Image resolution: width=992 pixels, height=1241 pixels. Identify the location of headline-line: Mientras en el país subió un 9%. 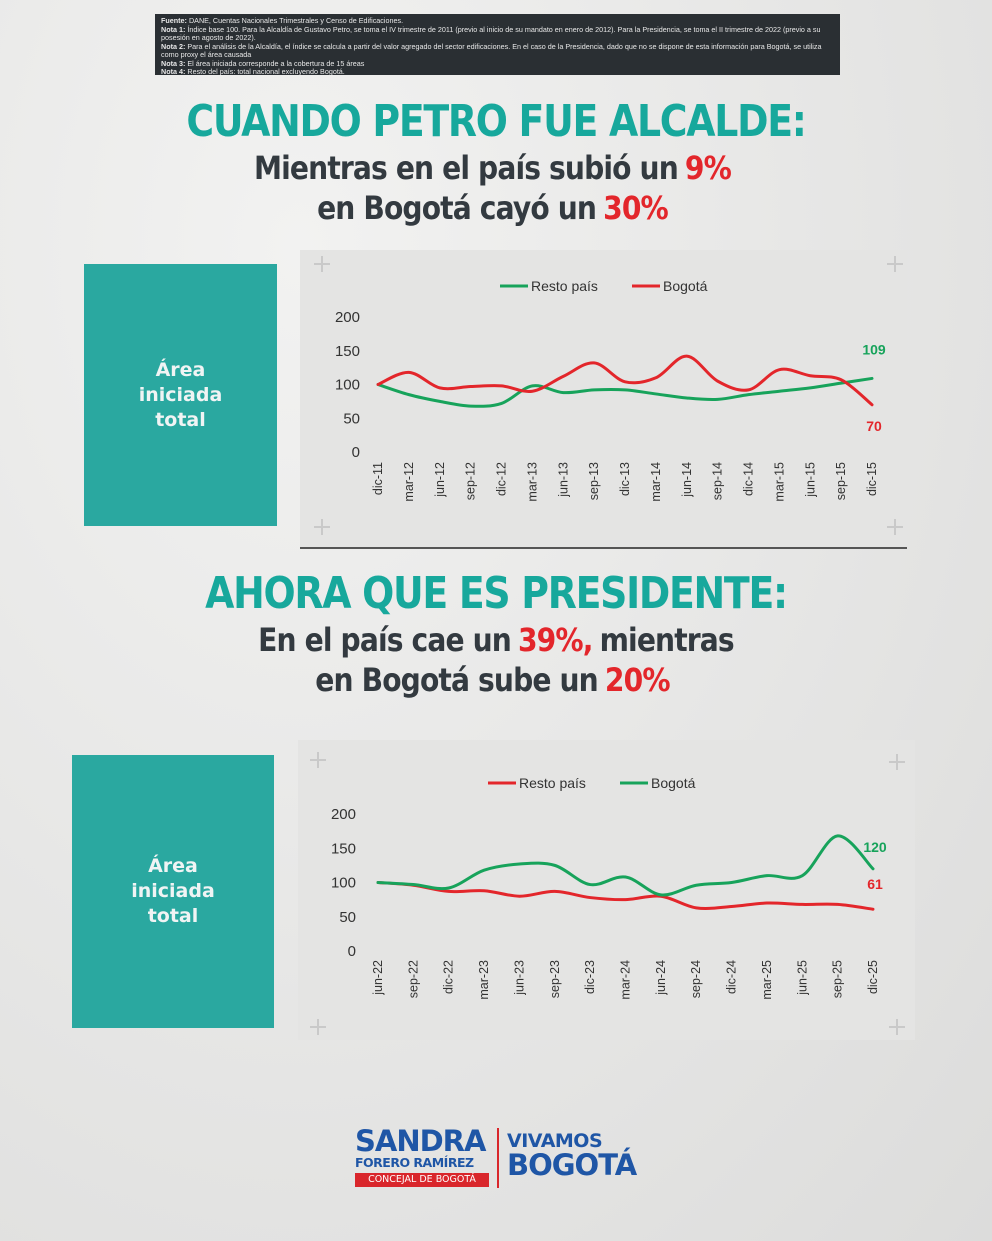
(496, 168).